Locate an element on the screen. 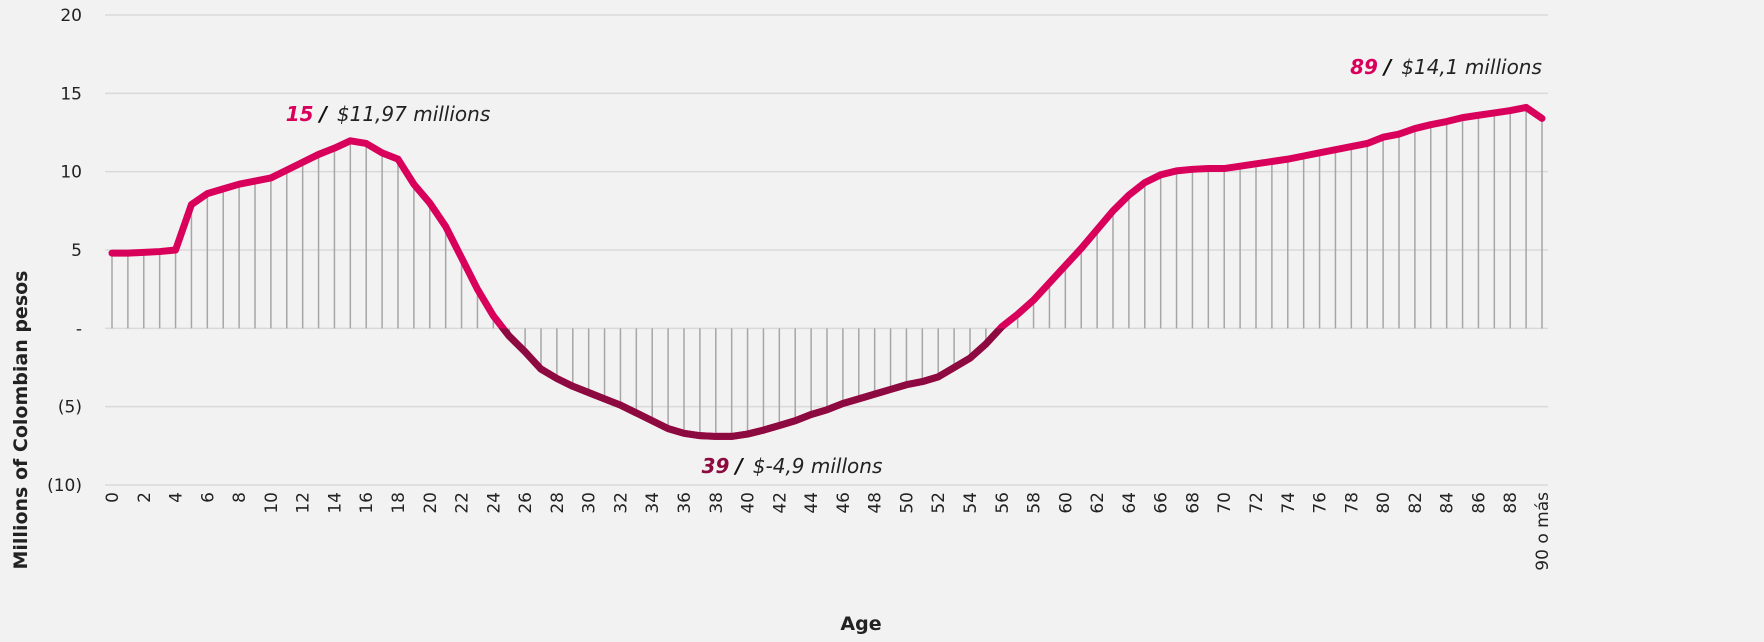  annotation-age: 39 is located at coordinates (716, 466).